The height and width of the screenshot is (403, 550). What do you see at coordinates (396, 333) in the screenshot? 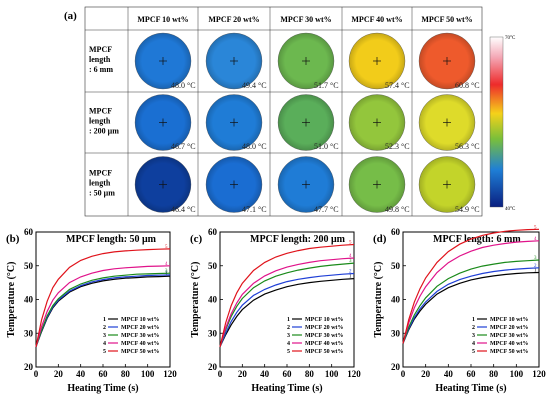
I see `y-tick-label: 30` at bounding box center [396, 333].